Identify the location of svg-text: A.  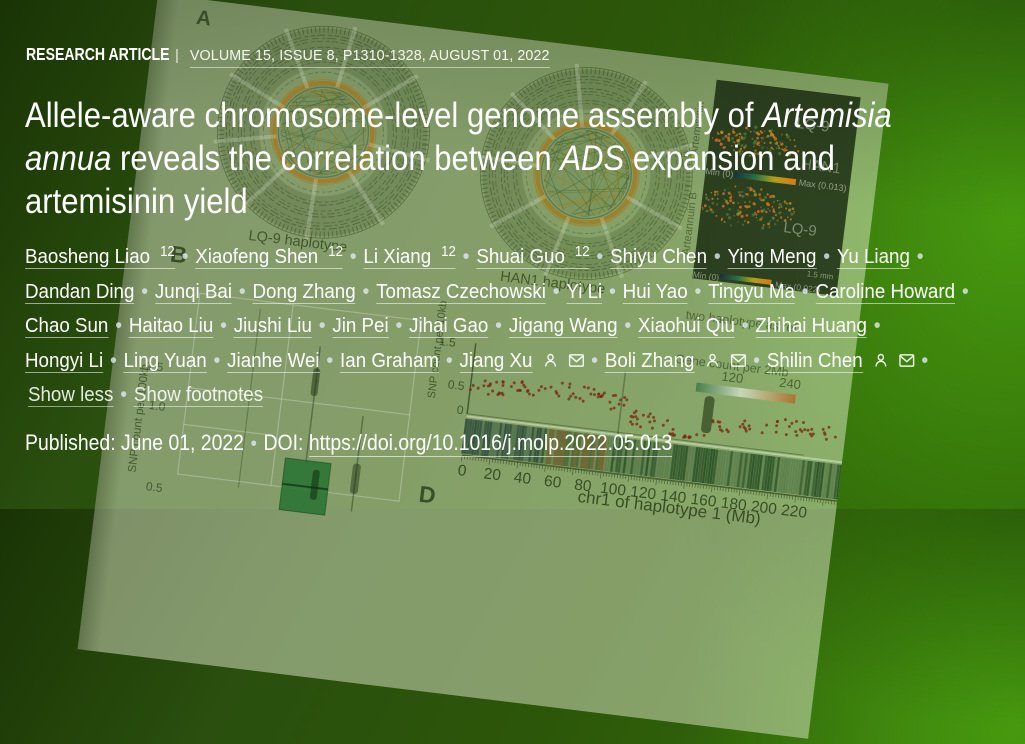
(204, 18).